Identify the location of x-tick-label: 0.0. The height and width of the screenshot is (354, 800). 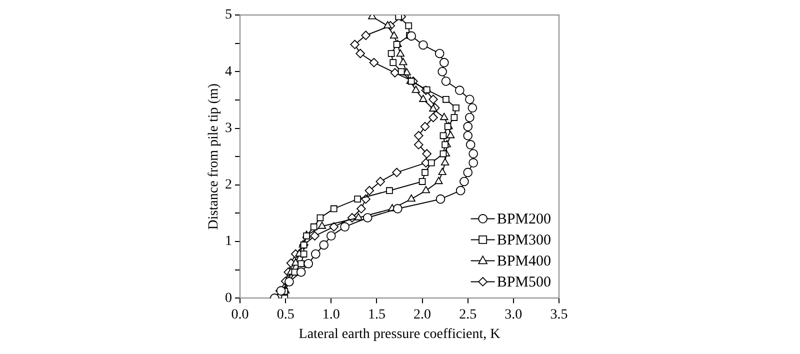
(240, 314).